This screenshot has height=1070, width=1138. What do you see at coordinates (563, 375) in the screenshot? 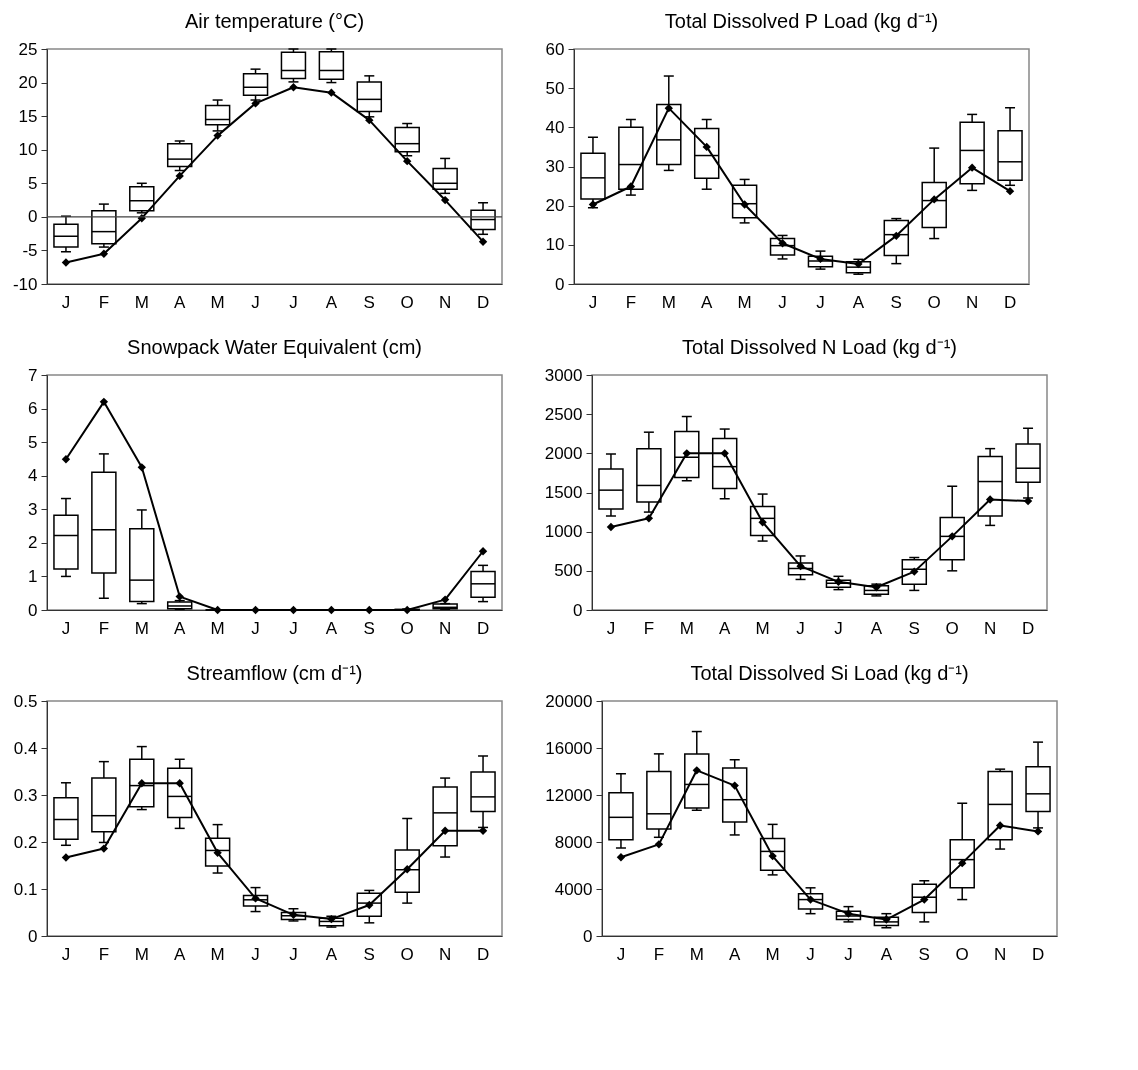
I see `y-tick-label: 3000` at bounding box center [563, 375].